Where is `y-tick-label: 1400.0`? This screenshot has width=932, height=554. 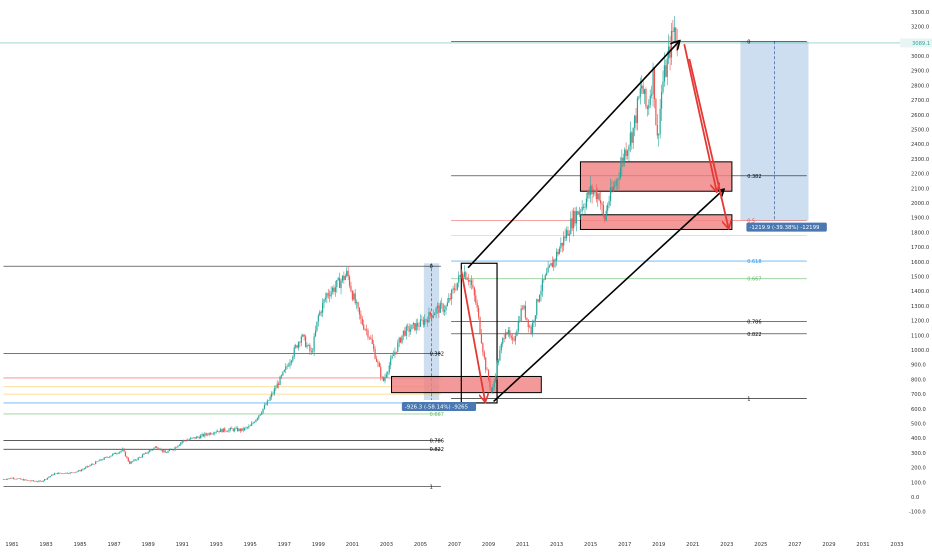
y-tick-label: 1400.0 is located at coordinates (920, 292).